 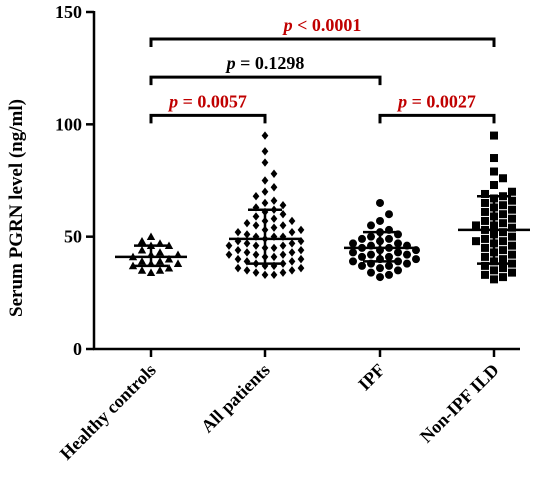 What do you see at coordinates (73, 237) in the screenshot?
I see `y-tick-label: 50` at bounding box center [73, 237].